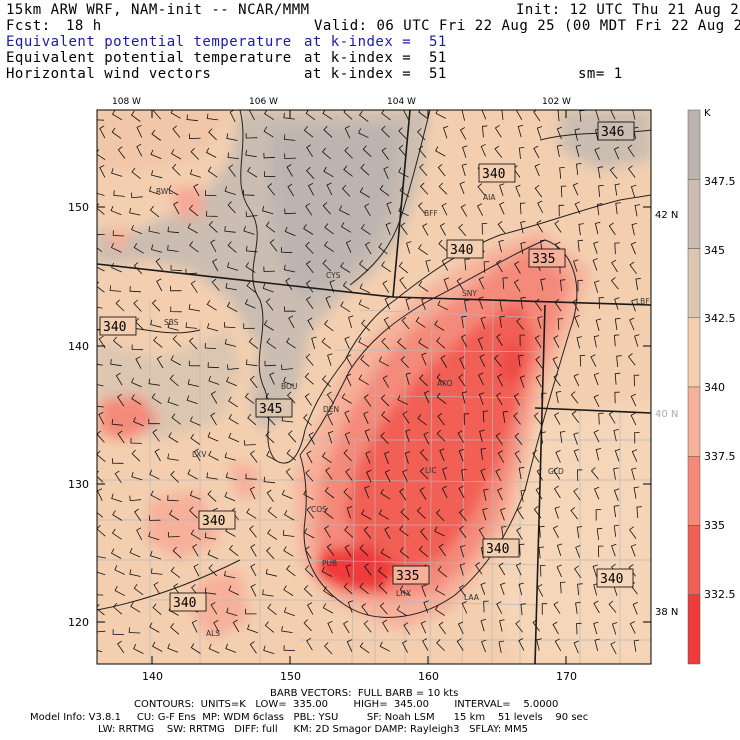 This screenshot has height=740, width=740. I want to click on forecast-hour-value: 18 h, so click(84, 26).